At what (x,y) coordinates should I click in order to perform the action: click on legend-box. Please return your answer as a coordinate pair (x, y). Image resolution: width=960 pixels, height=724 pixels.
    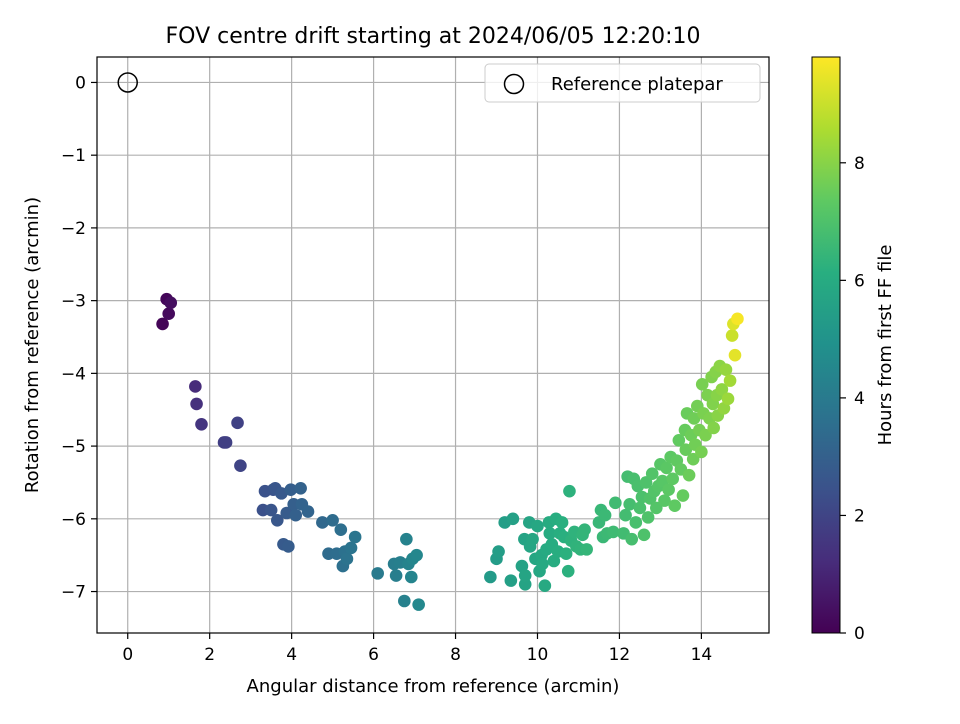
    Looking at the image, I should click on (622, 83).